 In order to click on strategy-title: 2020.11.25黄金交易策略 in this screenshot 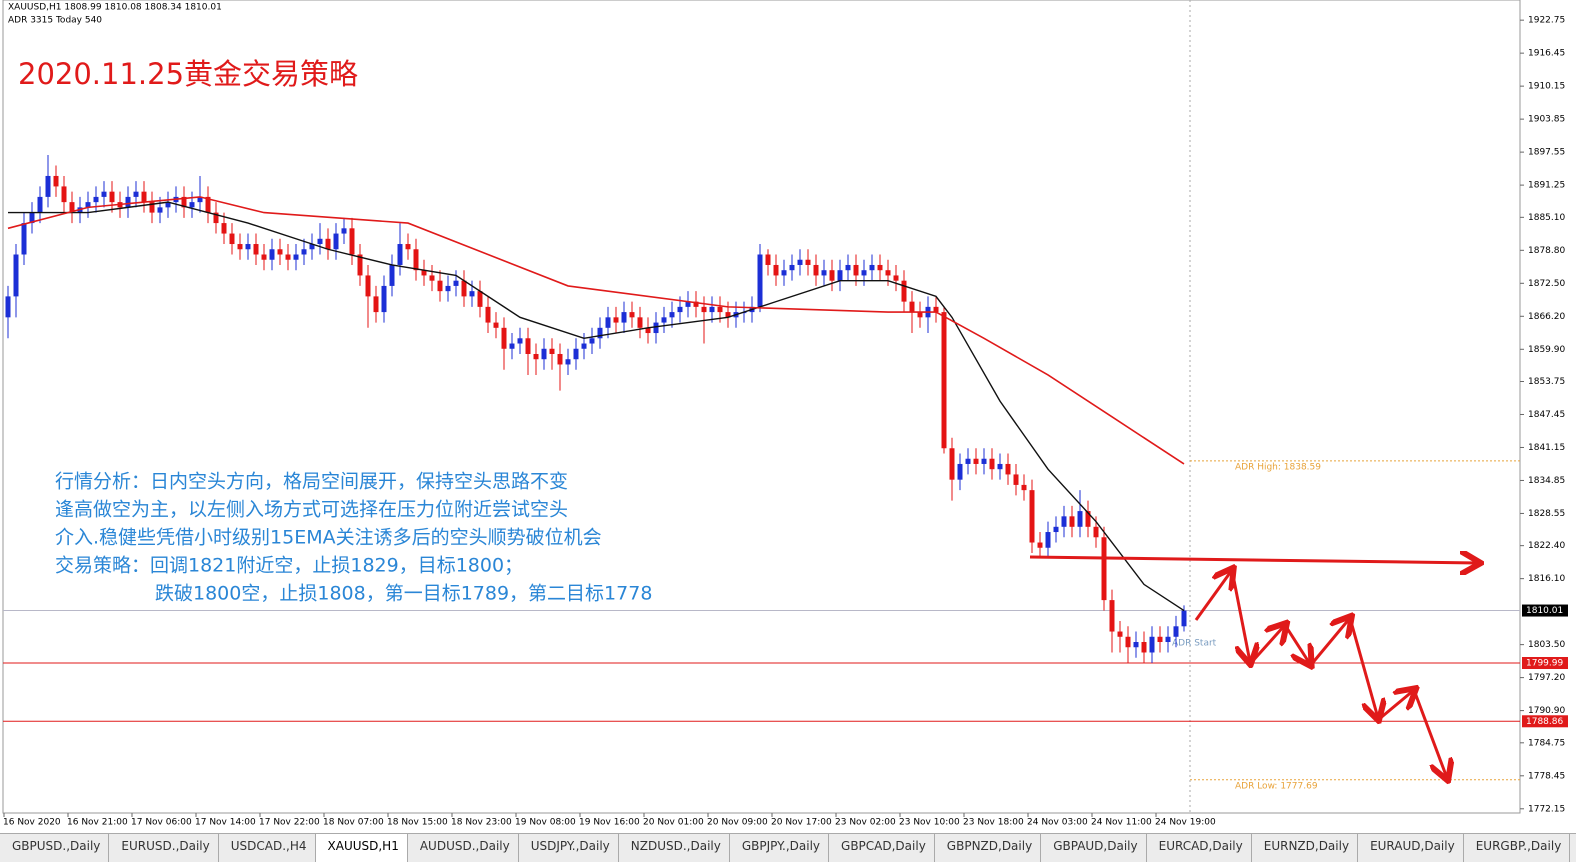, I will do `click(188, 74)`.